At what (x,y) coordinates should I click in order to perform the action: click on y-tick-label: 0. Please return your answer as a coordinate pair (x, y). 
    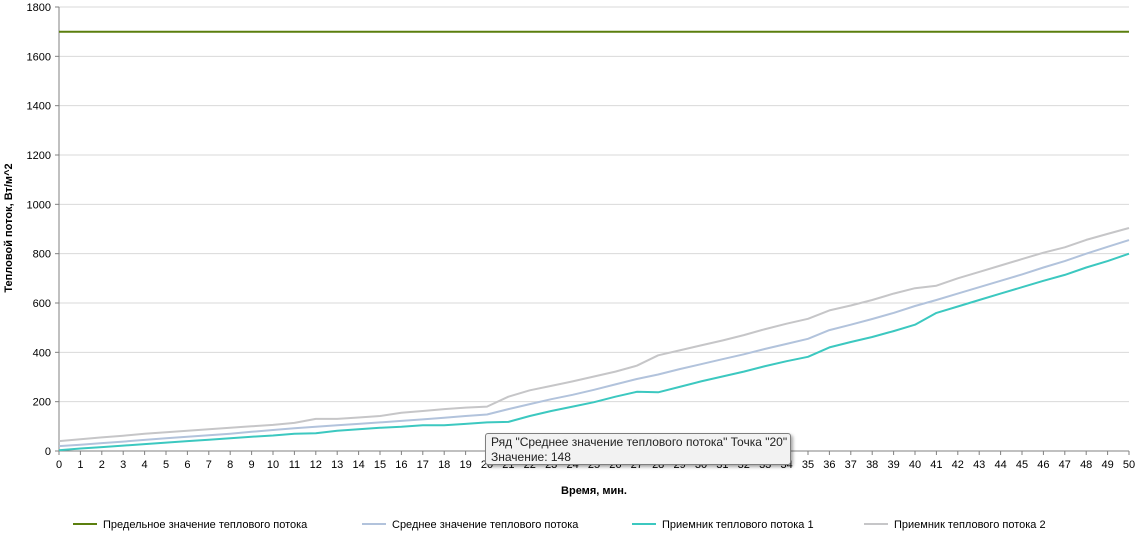
    Looking at the image, I should click on (48, 452).